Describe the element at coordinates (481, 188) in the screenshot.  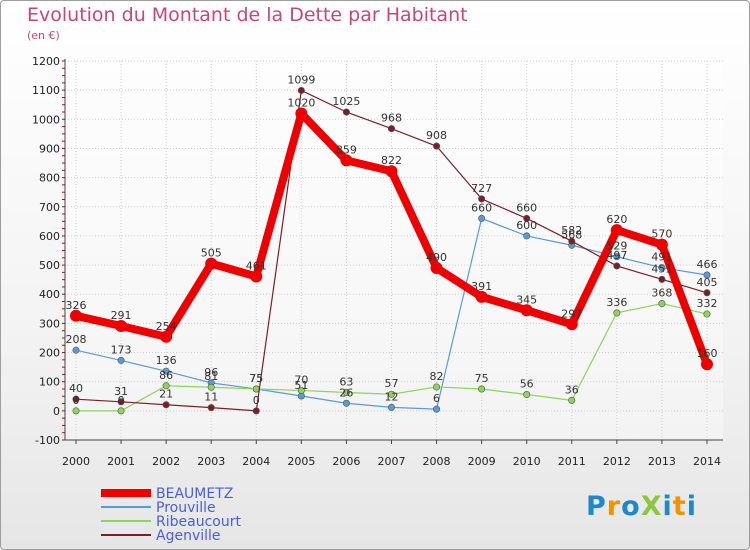
I see `data-label-agenville: 727` at that location.